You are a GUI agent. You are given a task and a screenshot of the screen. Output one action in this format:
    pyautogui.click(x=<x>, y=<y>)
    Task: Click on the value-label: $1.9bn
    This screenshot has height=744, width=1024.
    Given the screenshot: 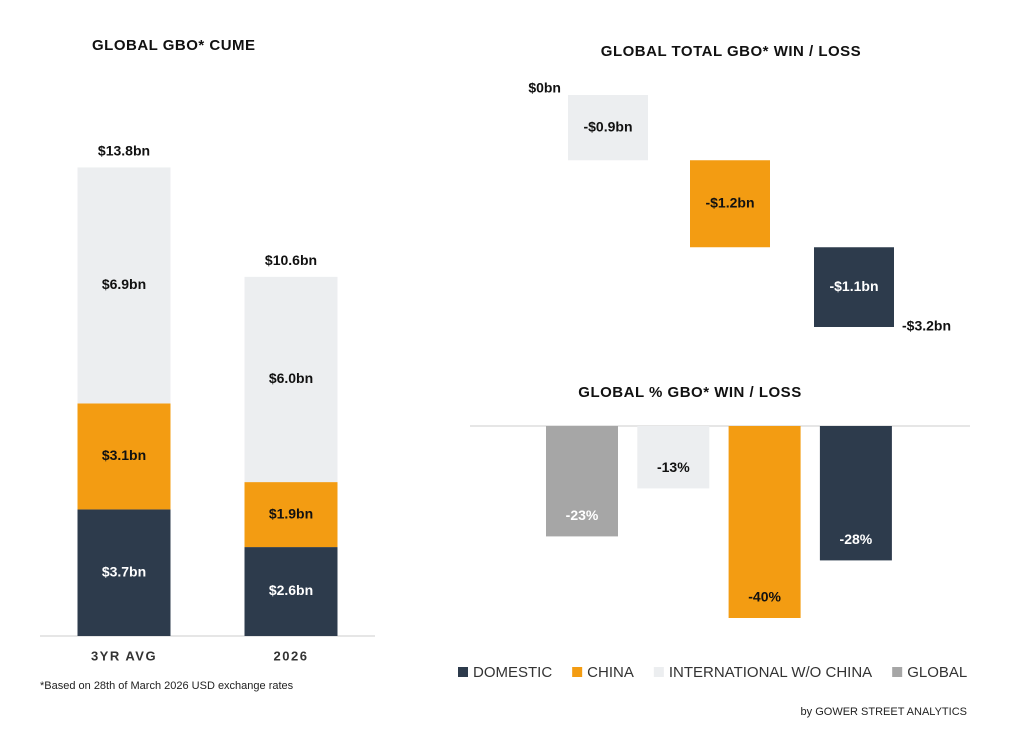 What is the action you would take?
    pyautogui.click(x=291, y=513)
    